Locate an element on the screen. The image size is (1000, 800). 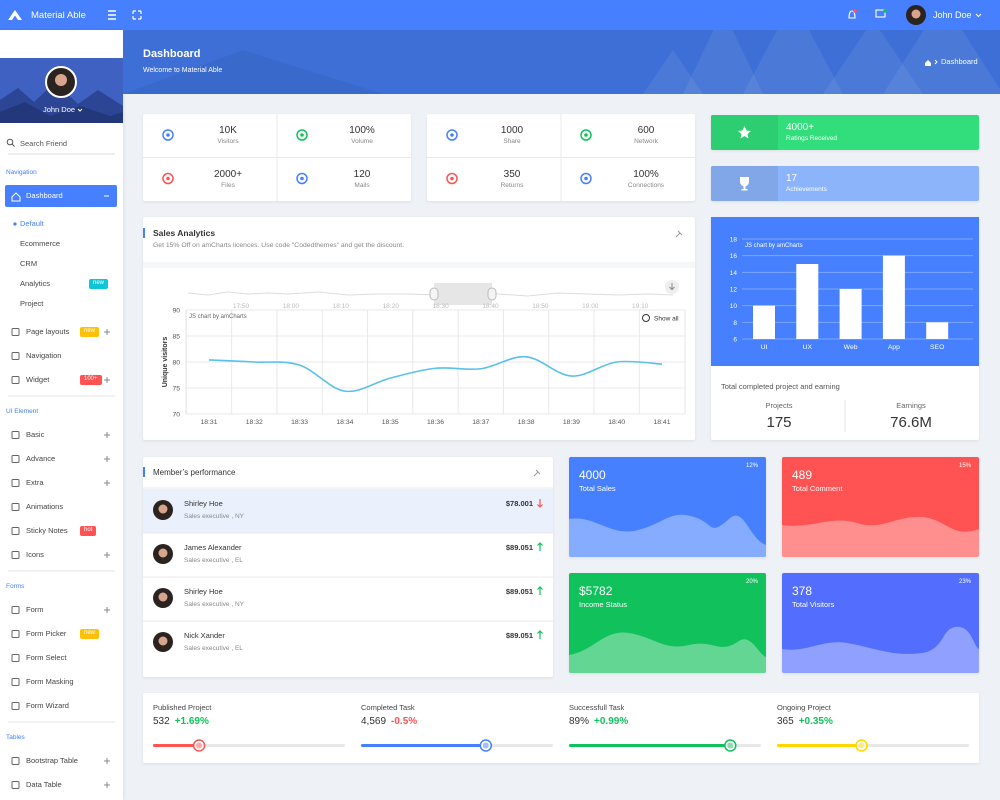
card-value: 4000 is located at coordinates (592, 475).